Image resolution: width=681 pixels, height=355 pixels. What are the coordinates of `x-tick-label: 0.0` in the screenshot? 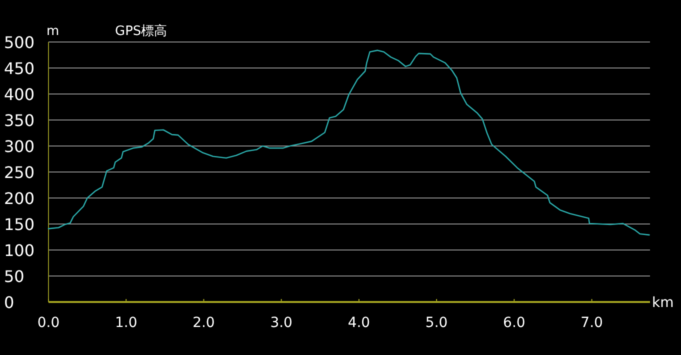 It's located at (48, 323).